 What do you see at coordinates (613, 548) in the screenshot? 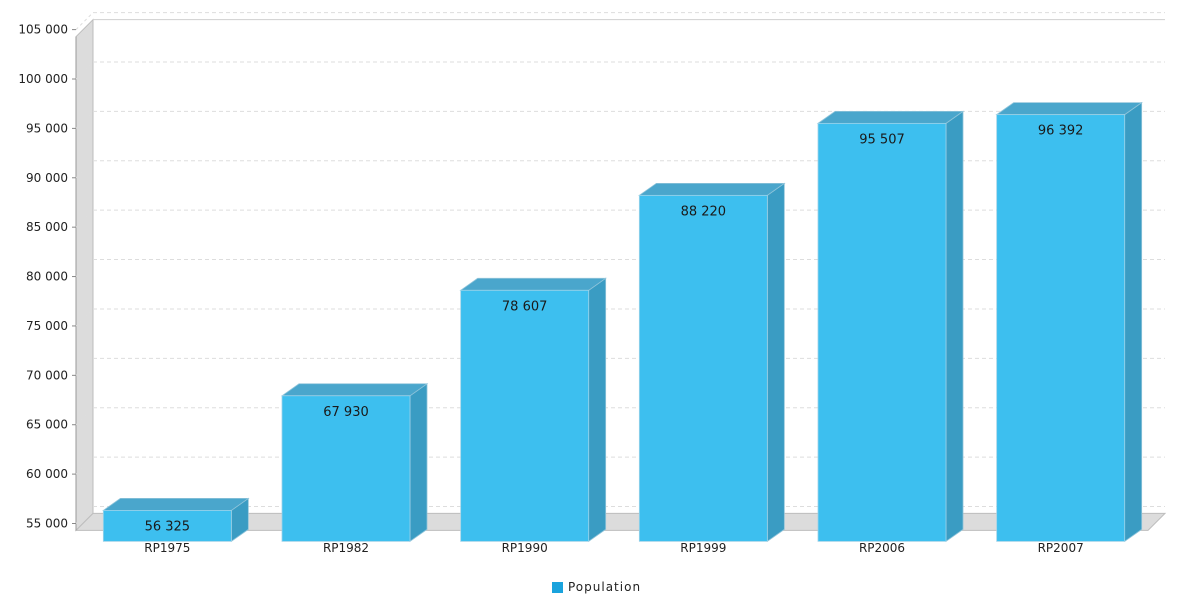
I see `x-axis: RP1975 RP1982 RP1990 RP1999 RP2006 RP2007` at bounding box center [613, 548].